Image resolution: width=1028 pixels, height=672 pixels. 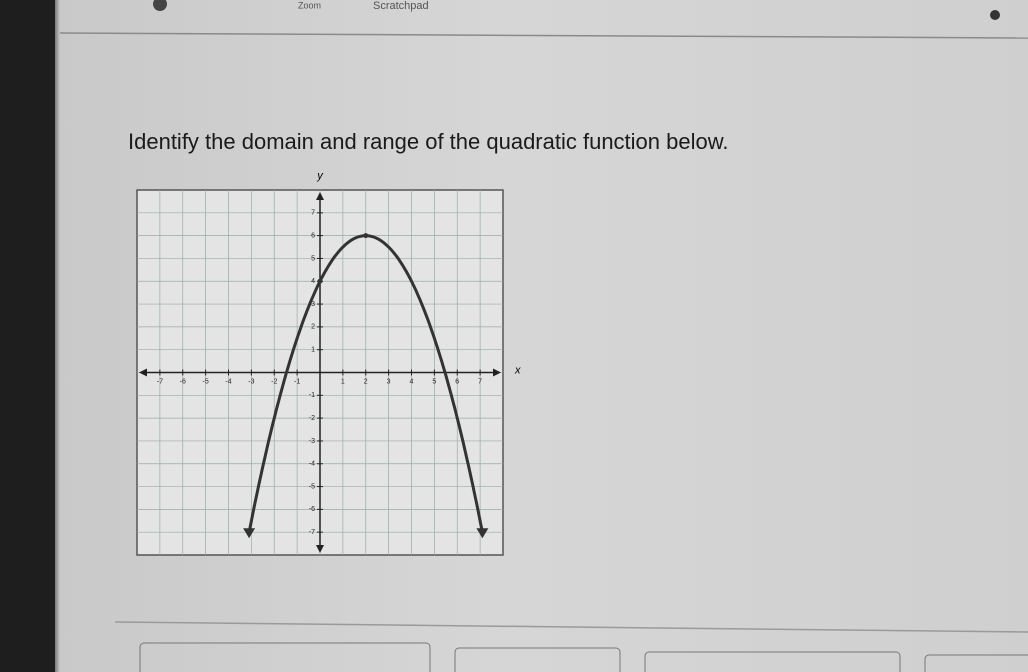 I want to click on x-tick-label: -3, so click(x=251, y=381).